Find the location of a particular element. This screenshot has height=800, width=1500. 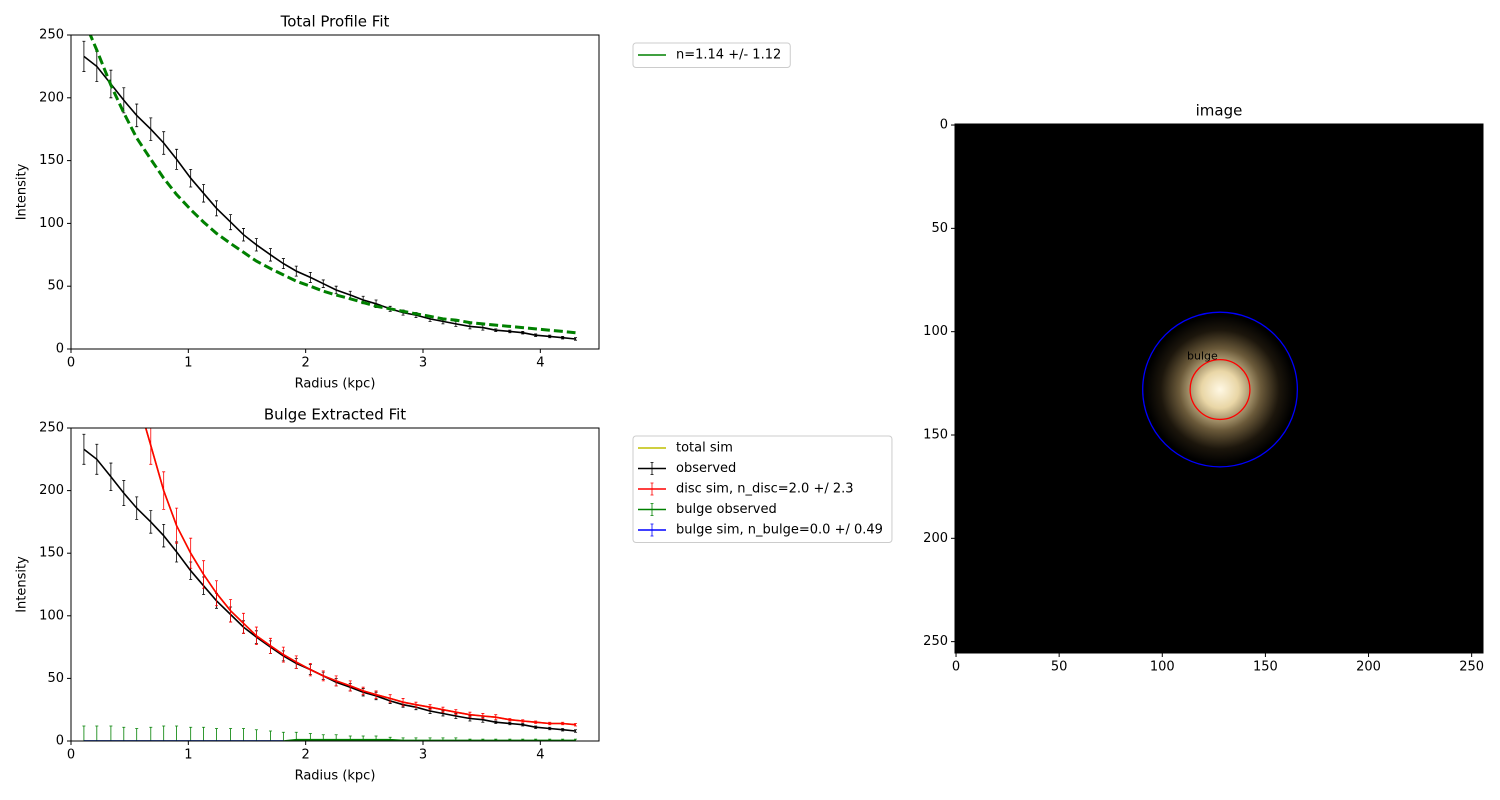

x-tick-label: 100 is located at coordinates (1162, 667).